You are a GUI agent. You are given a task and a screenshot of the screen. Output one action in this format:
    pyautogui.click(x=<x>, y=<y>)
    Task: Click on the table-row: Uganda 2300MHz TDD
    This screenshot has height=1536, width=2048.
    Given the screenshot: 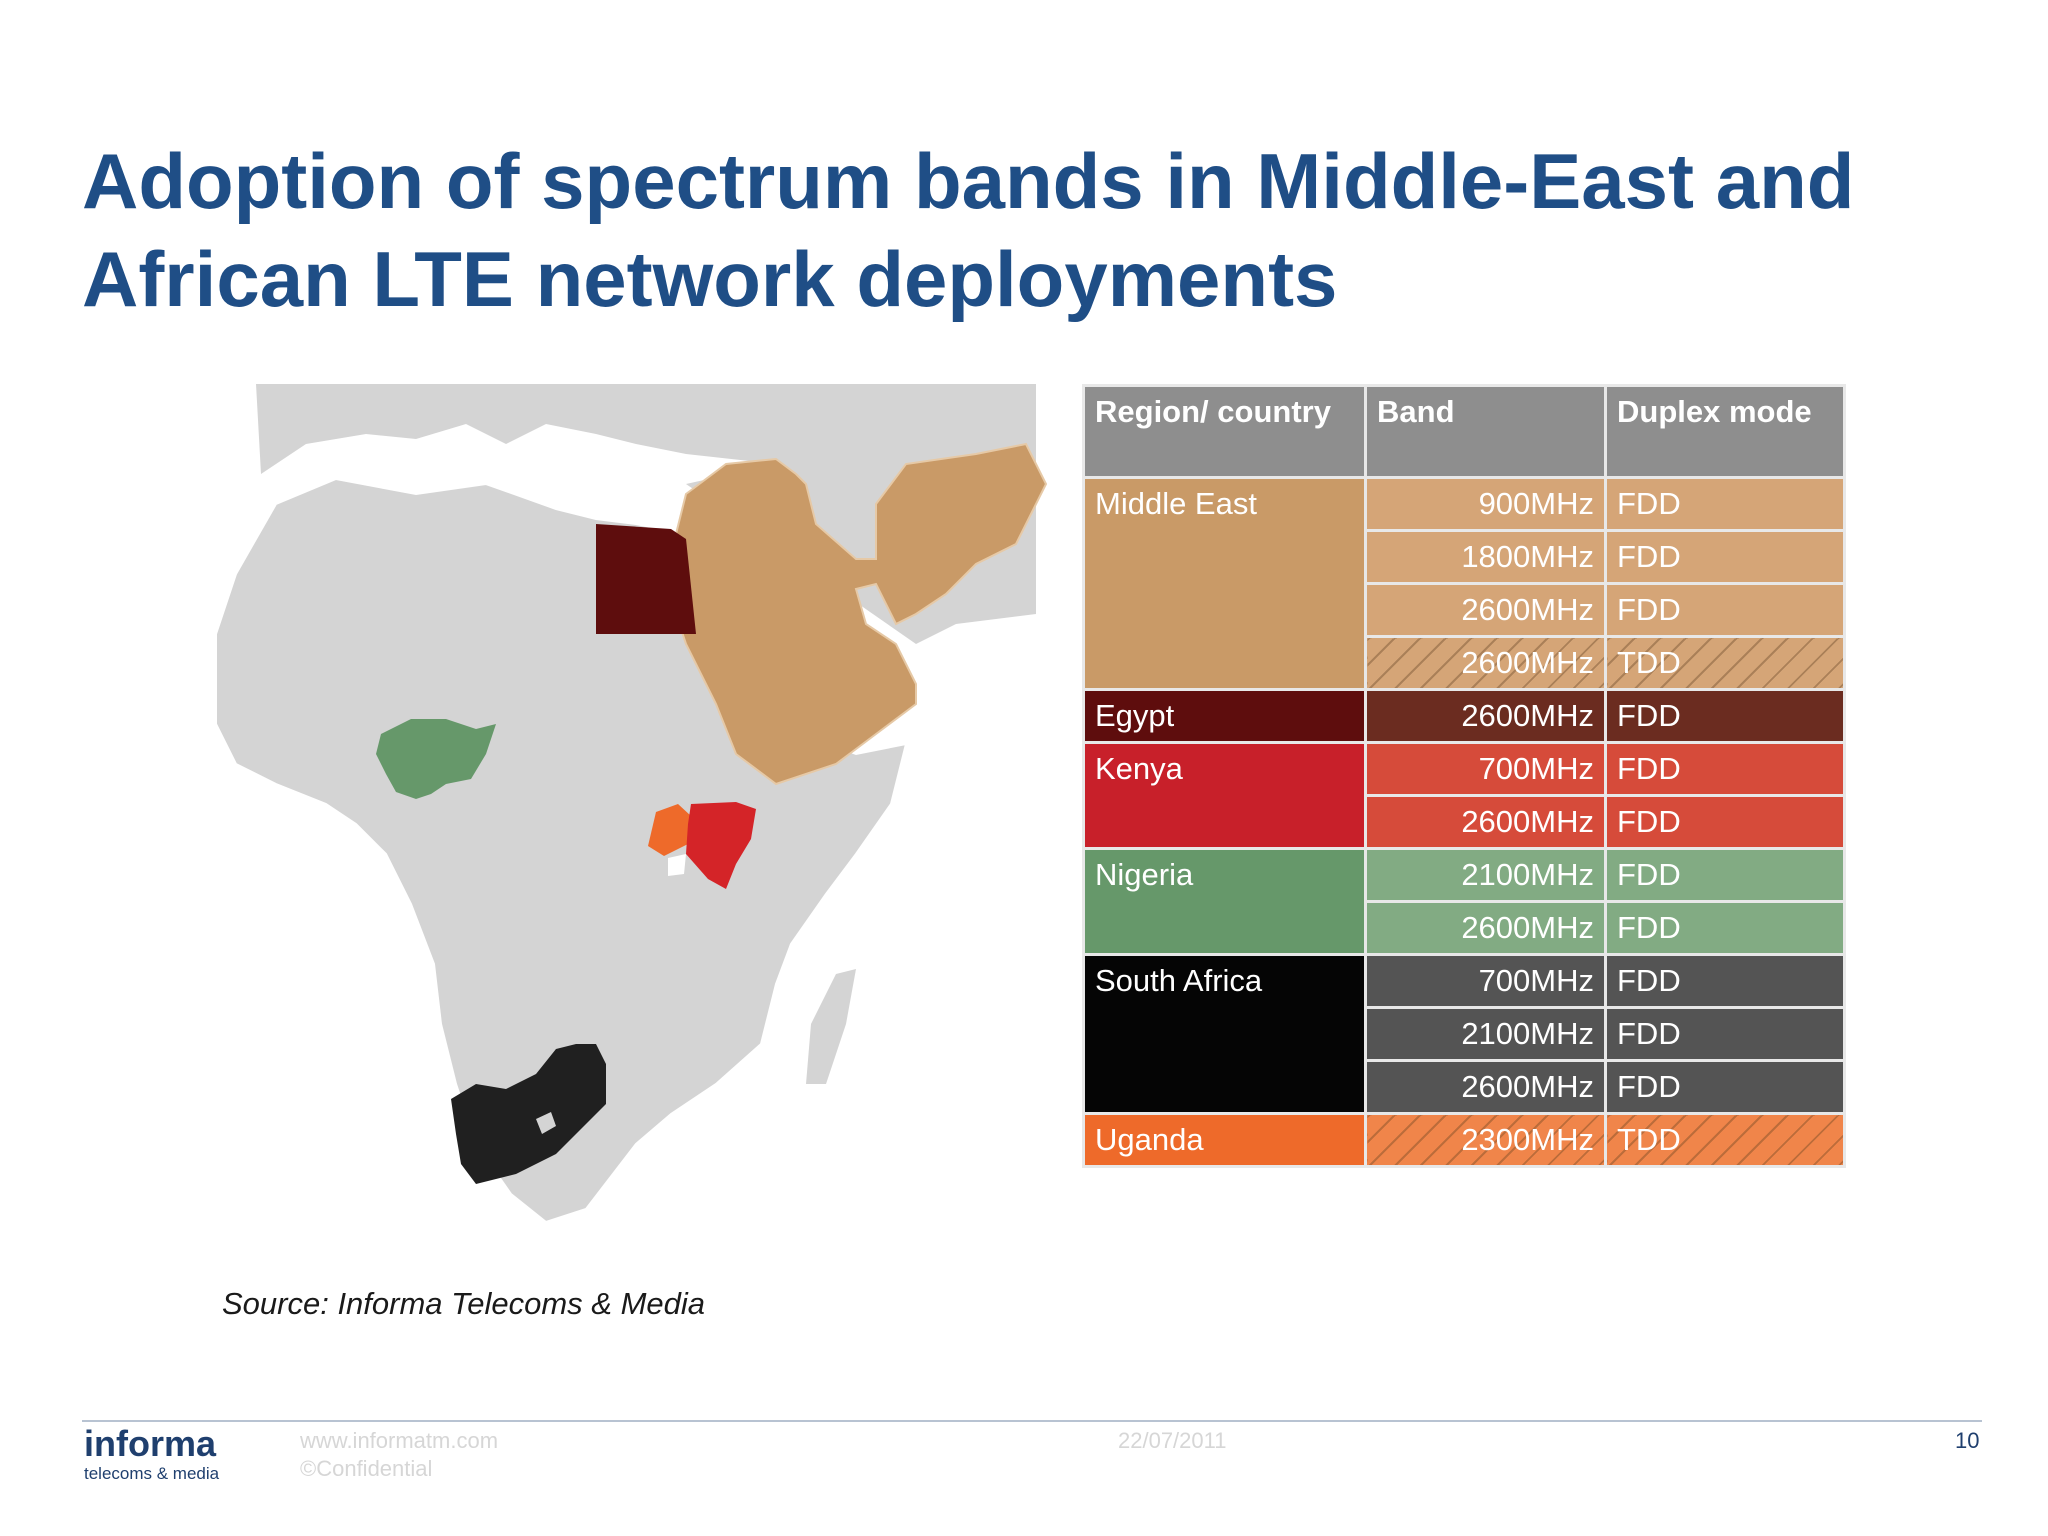 What is the action you would take?
    pyautogui.click(x=1464, y=1140)
    